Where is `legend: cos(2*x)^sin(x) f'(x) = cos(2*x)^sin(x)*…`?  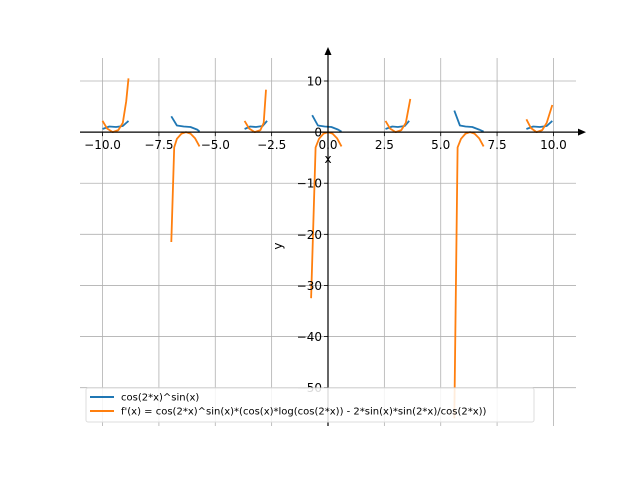
legend: cos(2*x)^sin(x) f'(x) = cos(2*x)^sin(x)*… is located at coordinates (310, 405).